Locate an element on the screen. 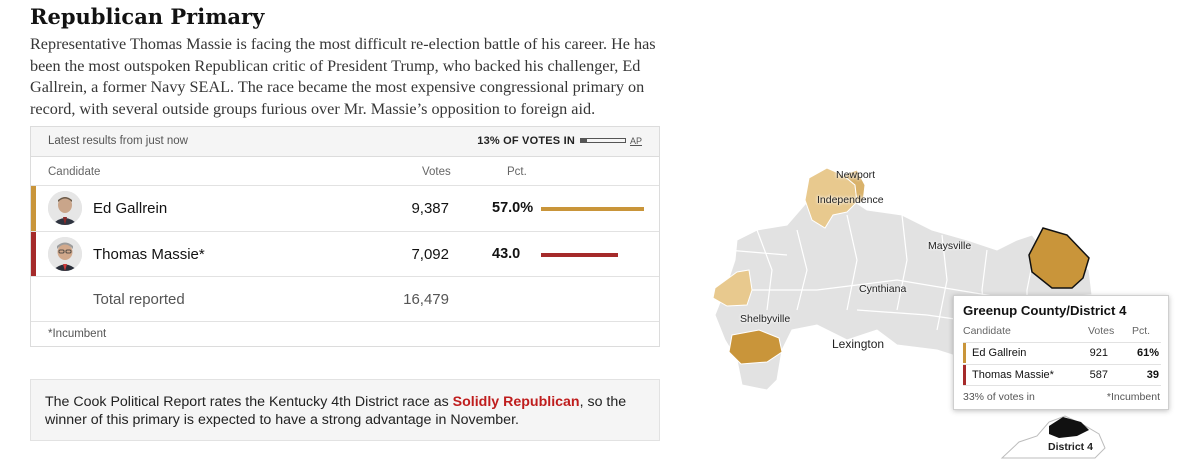 This screenshot has width=1199, height=471. county-oldham is located at coordinates (732, 288).